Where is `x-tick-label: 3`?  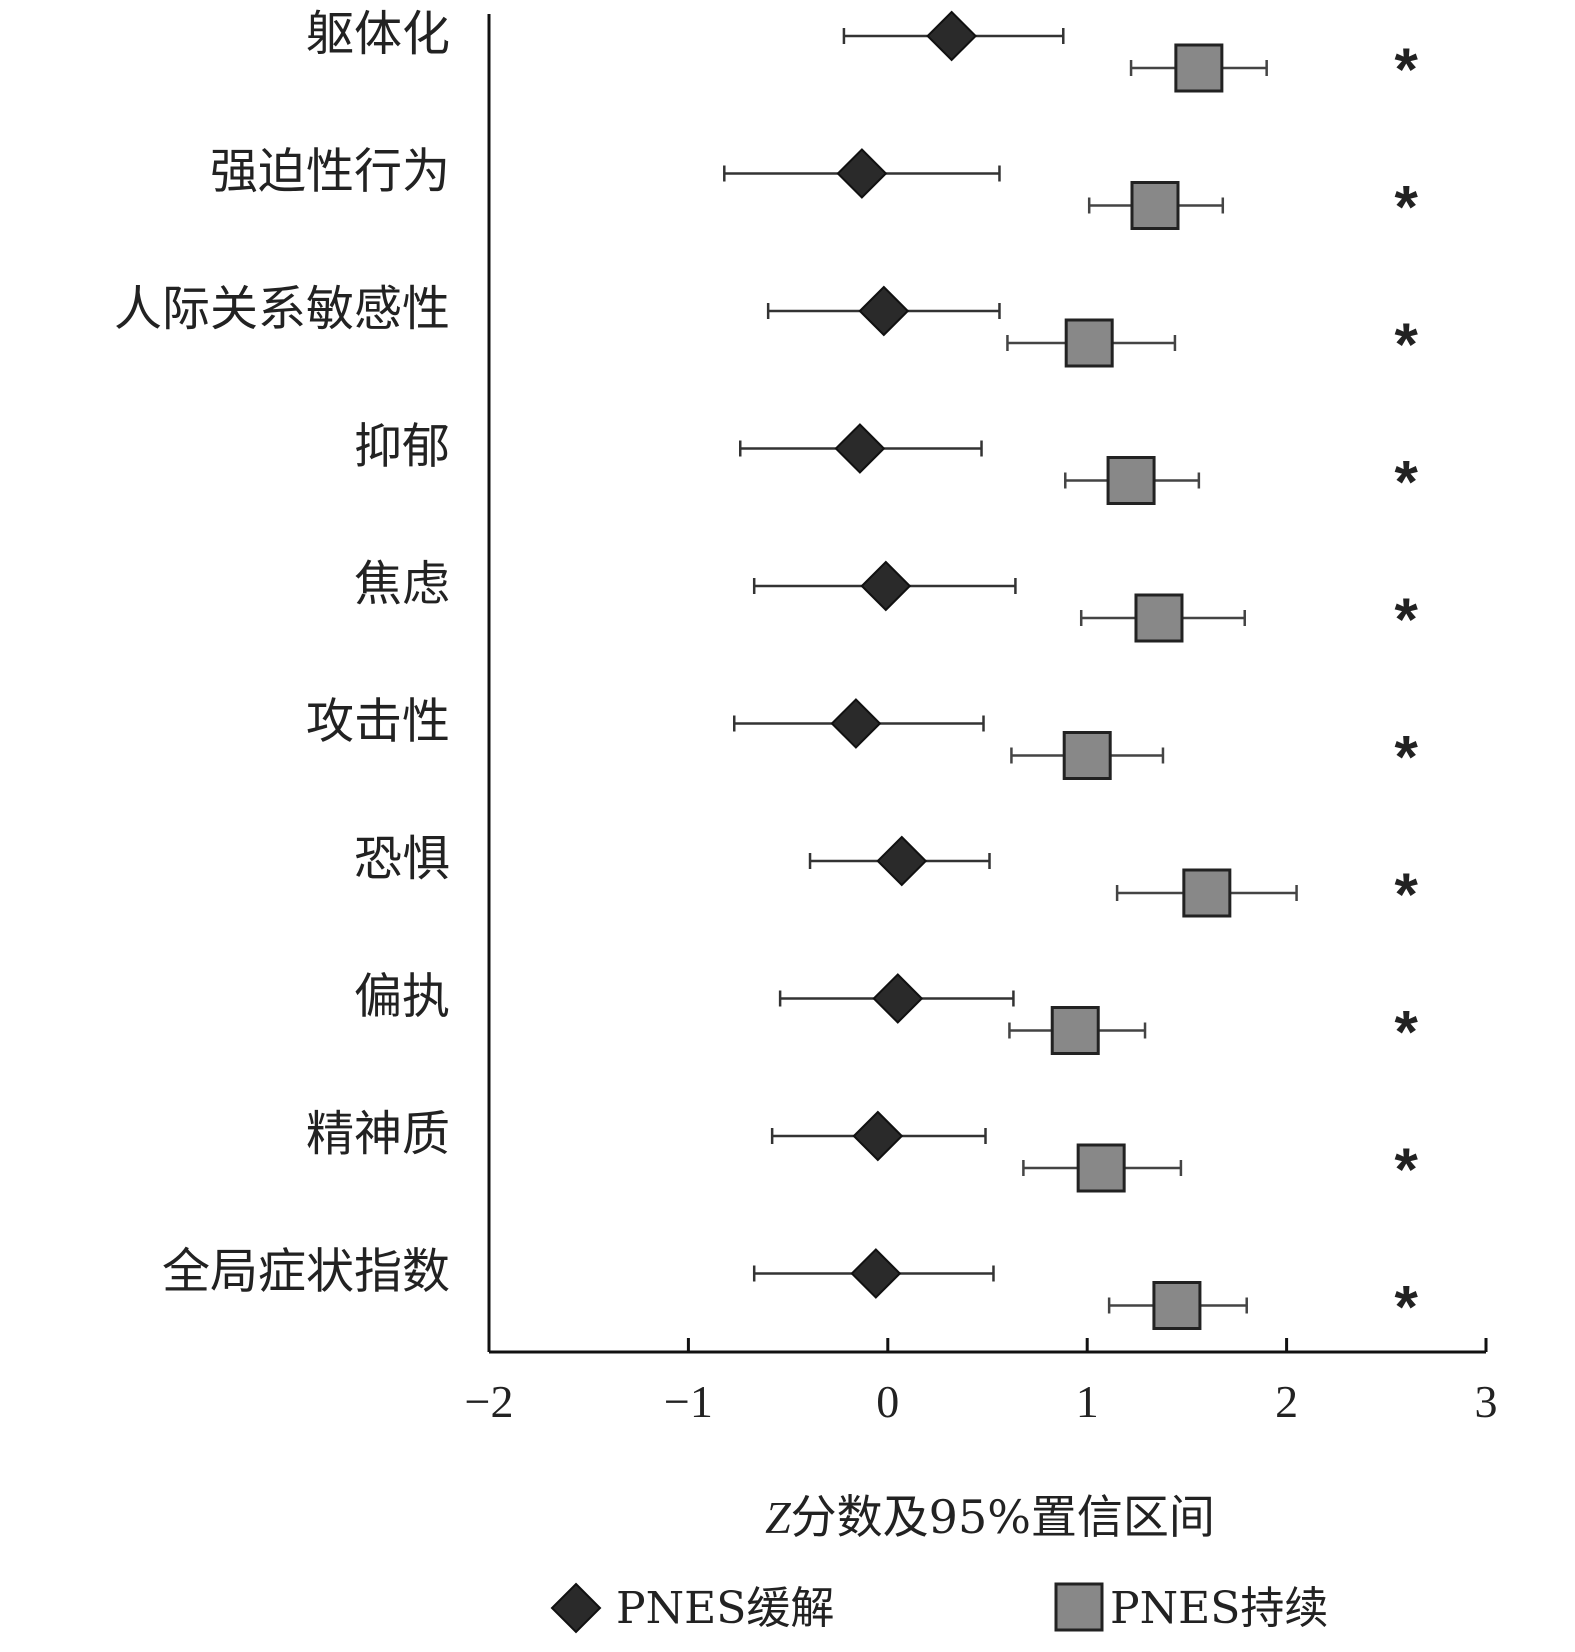
x-tick-label: 3 is located at coordinates (1486, 1401).